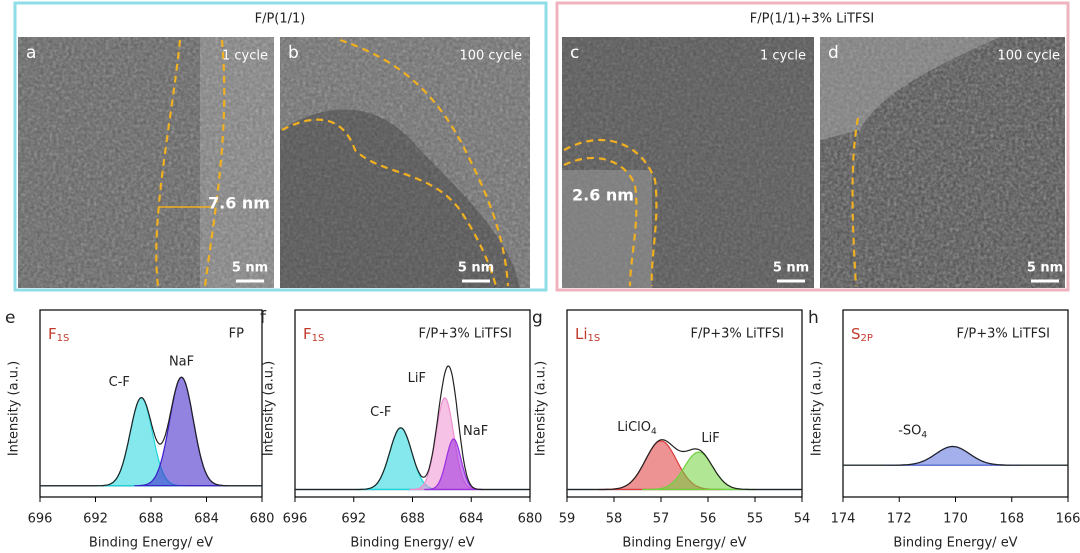 The width and height of the screenshot is (1080, 553). I want to click on panel-letter: d, so click(833, 53).